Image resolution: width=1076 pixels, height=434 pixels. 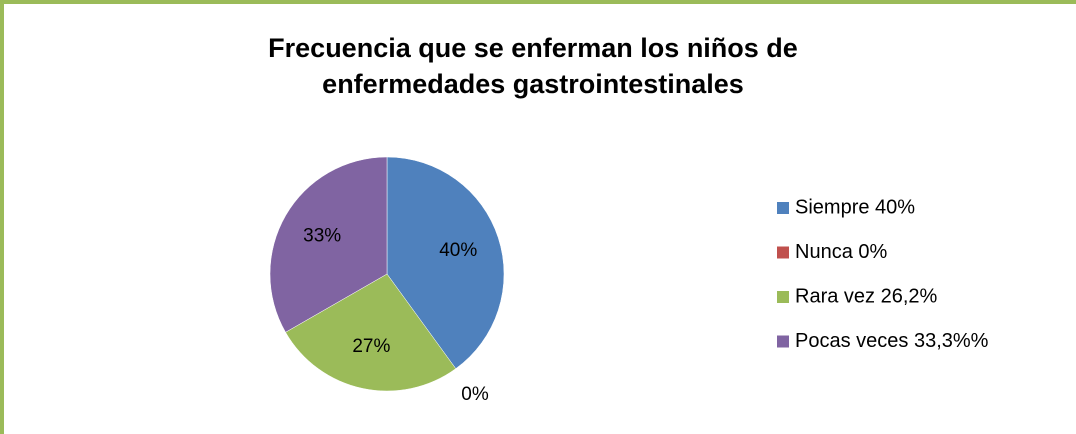 What do you see at coordinates (841, 252) in the screenshot?
I see `legend-label: Nunca 0%` at bounding box center [841, 252].